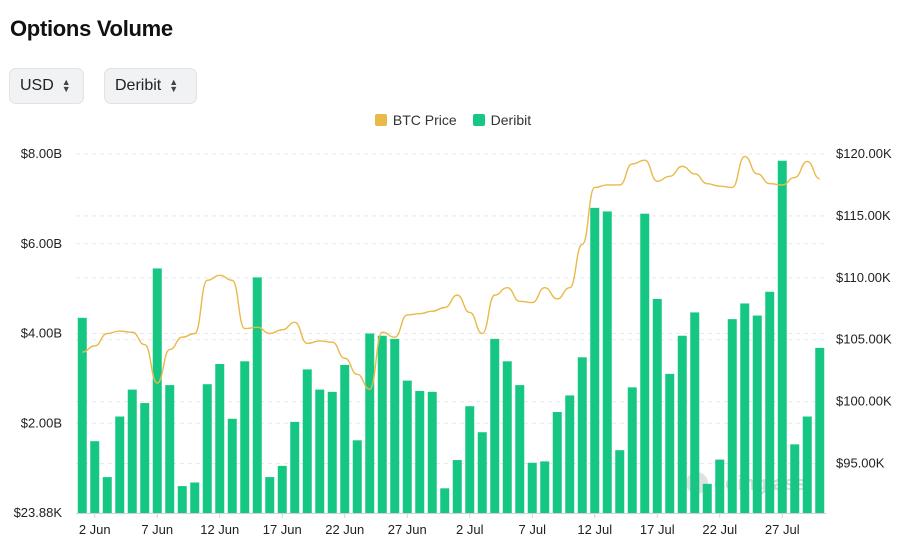  I want to click on legend-label-deribit: Deribit, so click(511, 120).